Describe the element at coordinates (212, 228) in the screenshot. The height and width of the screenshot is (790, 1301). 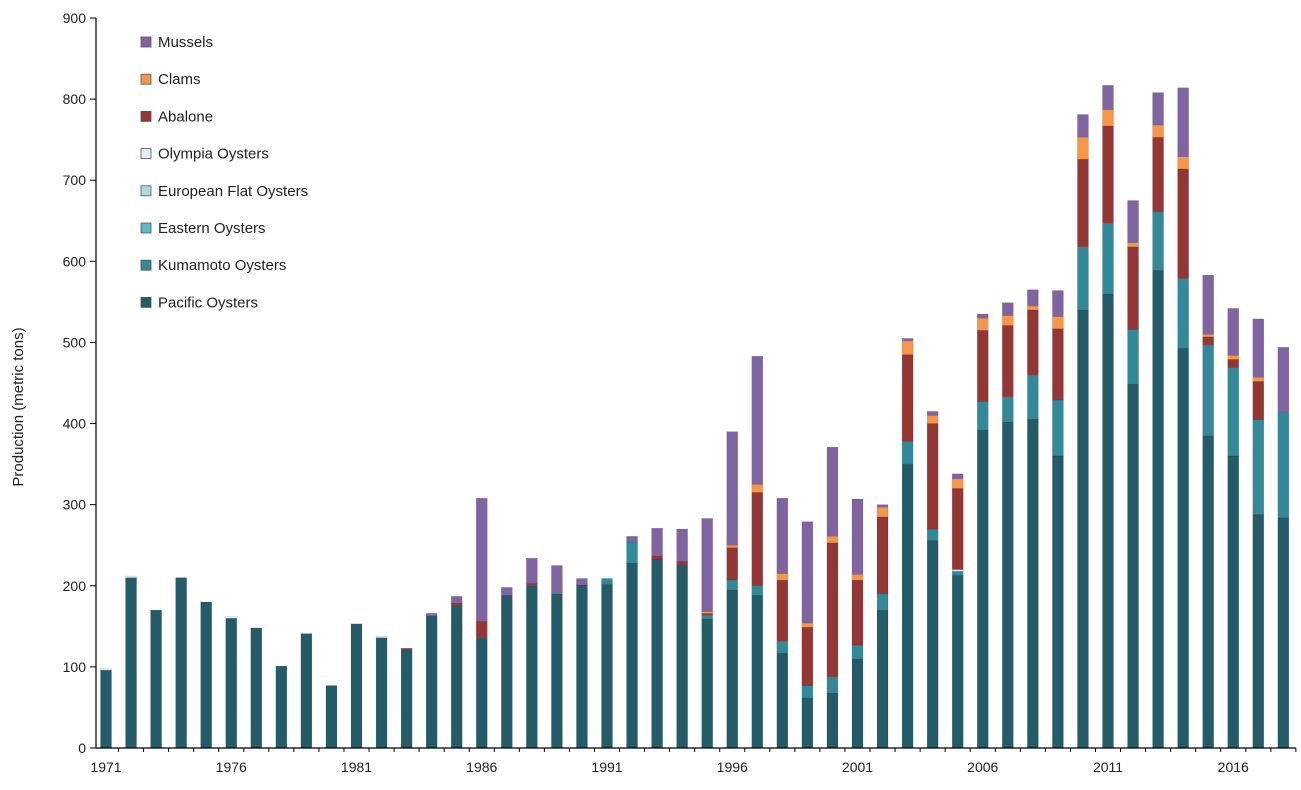
I see `legend-label-eastern-oysters: Eastern Oysters` at that location.